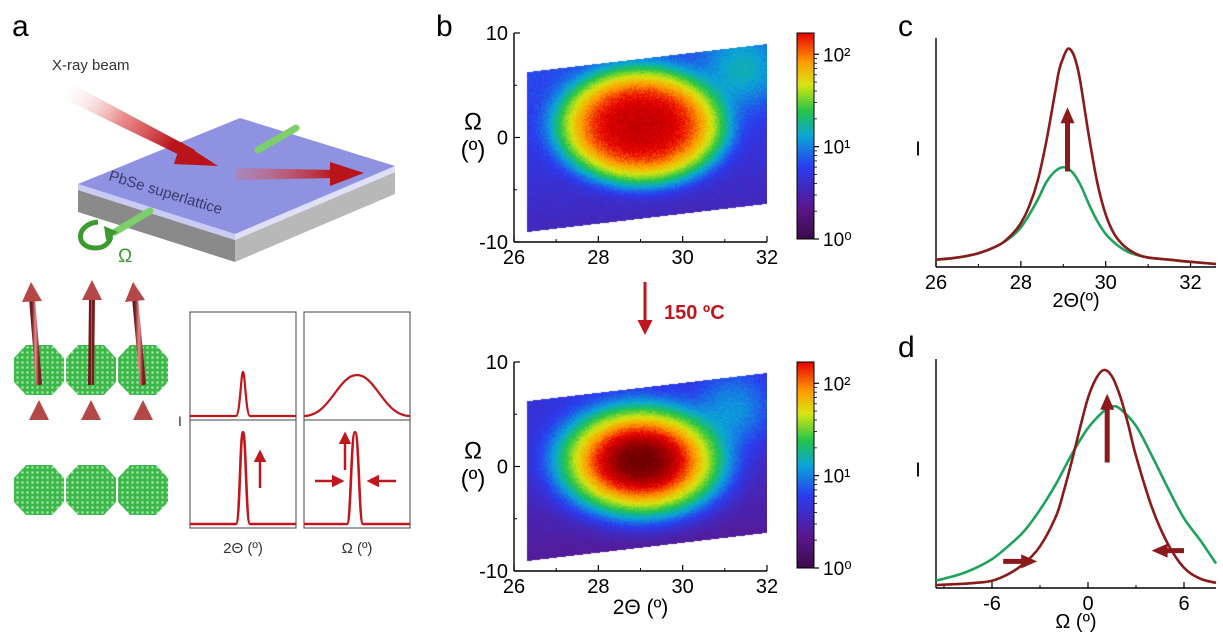  What do you see at coordinates (315, 203) in the screenshot?
I see `film-side-right` at bounding box center [315, 203].